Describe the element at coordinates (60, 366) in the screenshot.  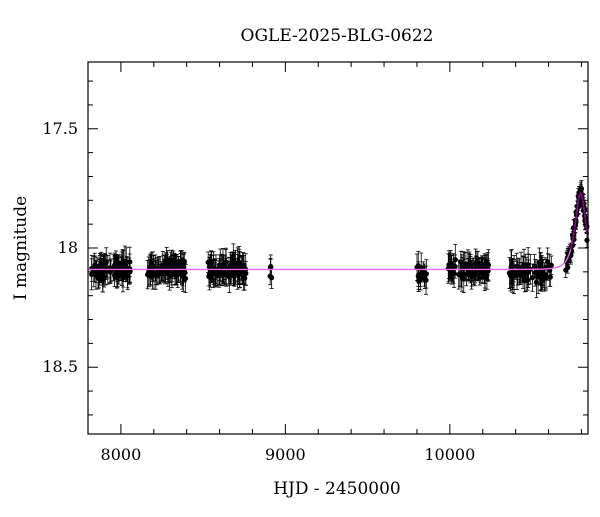
I see `y-tick-label: 18.5` at that location.